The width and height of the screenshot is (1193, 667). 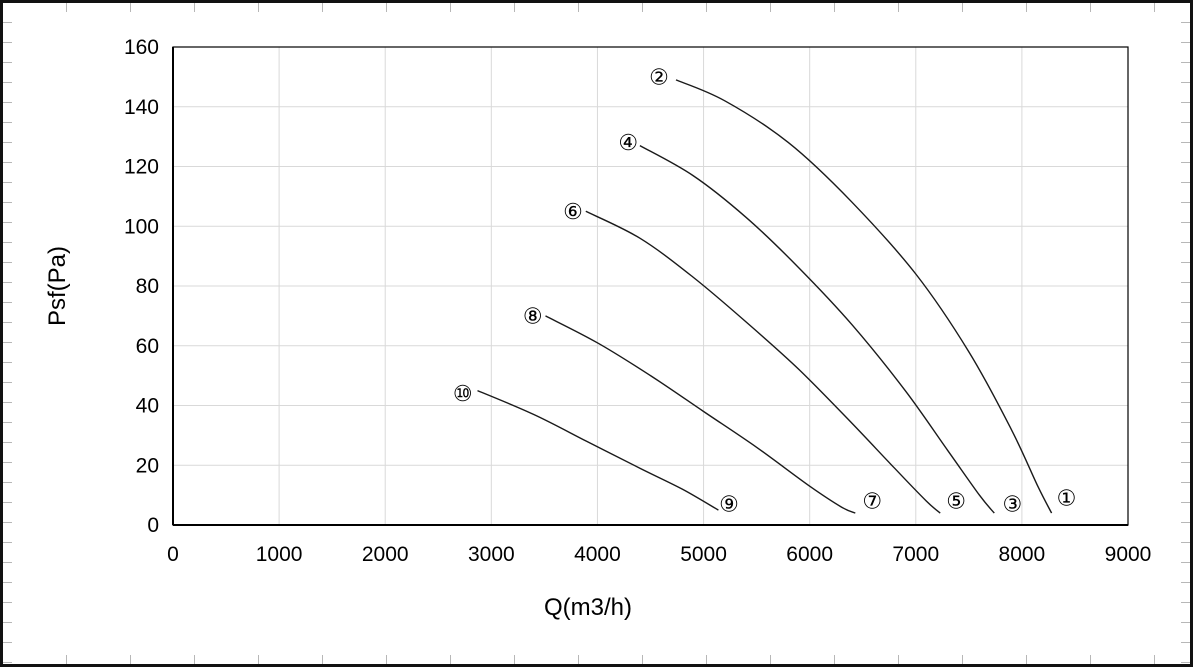 What do you see at coordinates (1022, 554) in the screenshot?
I see `x-tick-label: 8000` at bounding box center [1022, 554].